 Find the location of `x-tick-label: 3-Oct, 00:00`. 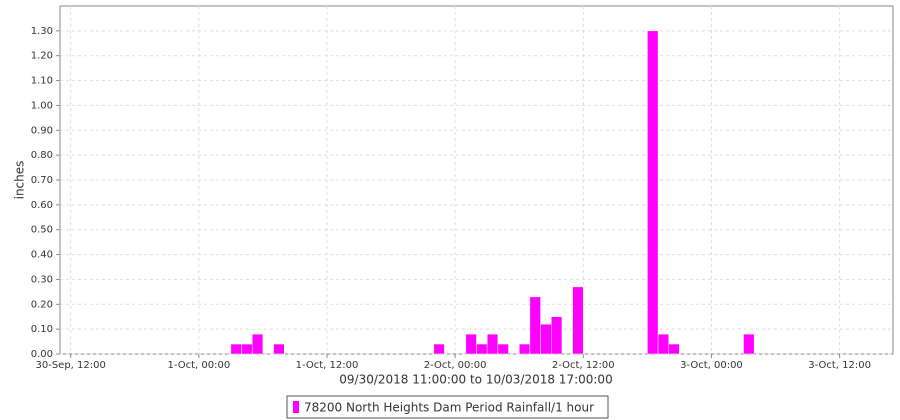

x-tick-label: 3-Oct, 00:00 is located at coordinates (711, 365).